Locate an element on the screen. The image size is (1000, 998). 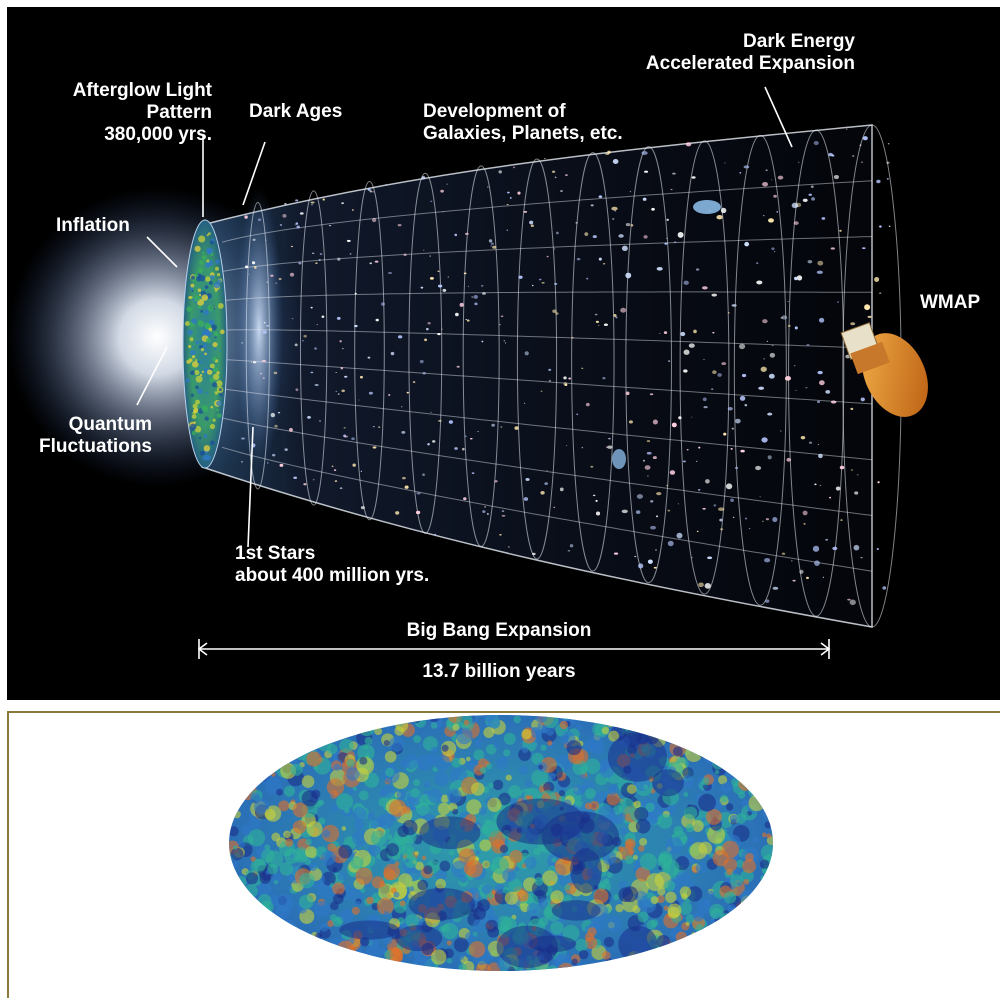
inflation-label: Inflation is located at coordinates (93, 226).